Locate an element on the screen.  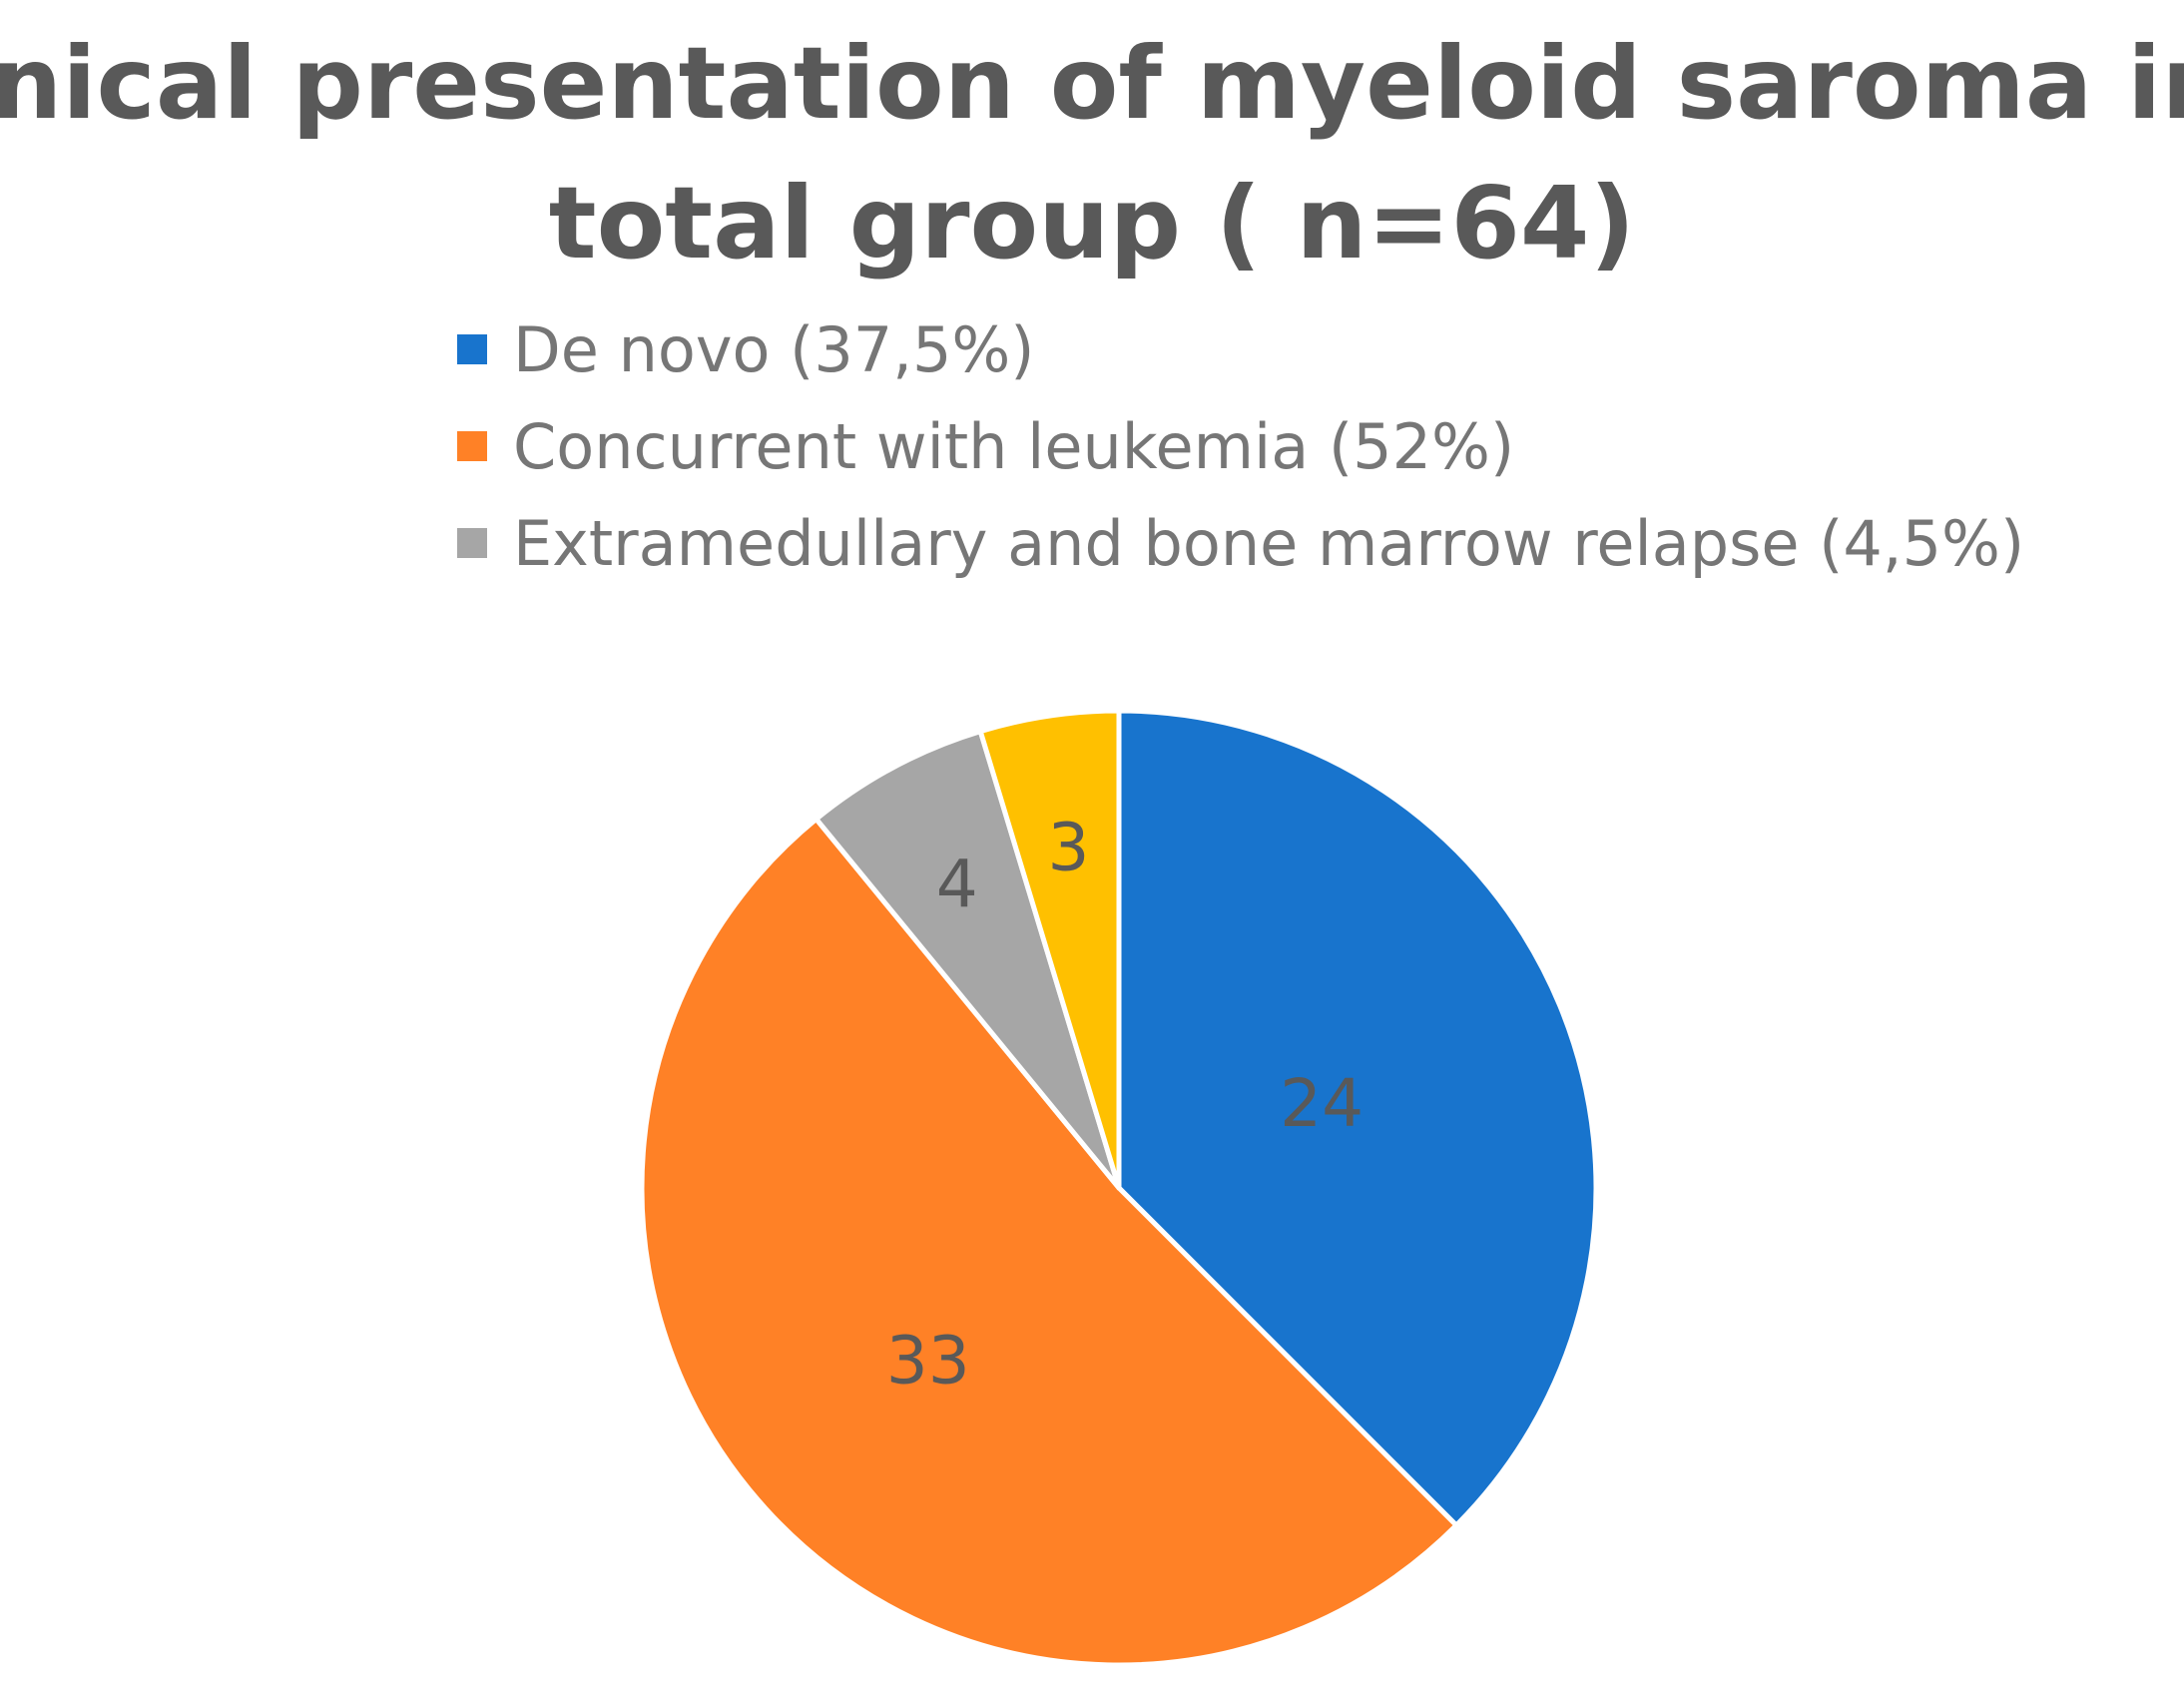
pie-data-label: 24 is located at coordinates (1322, 1103).